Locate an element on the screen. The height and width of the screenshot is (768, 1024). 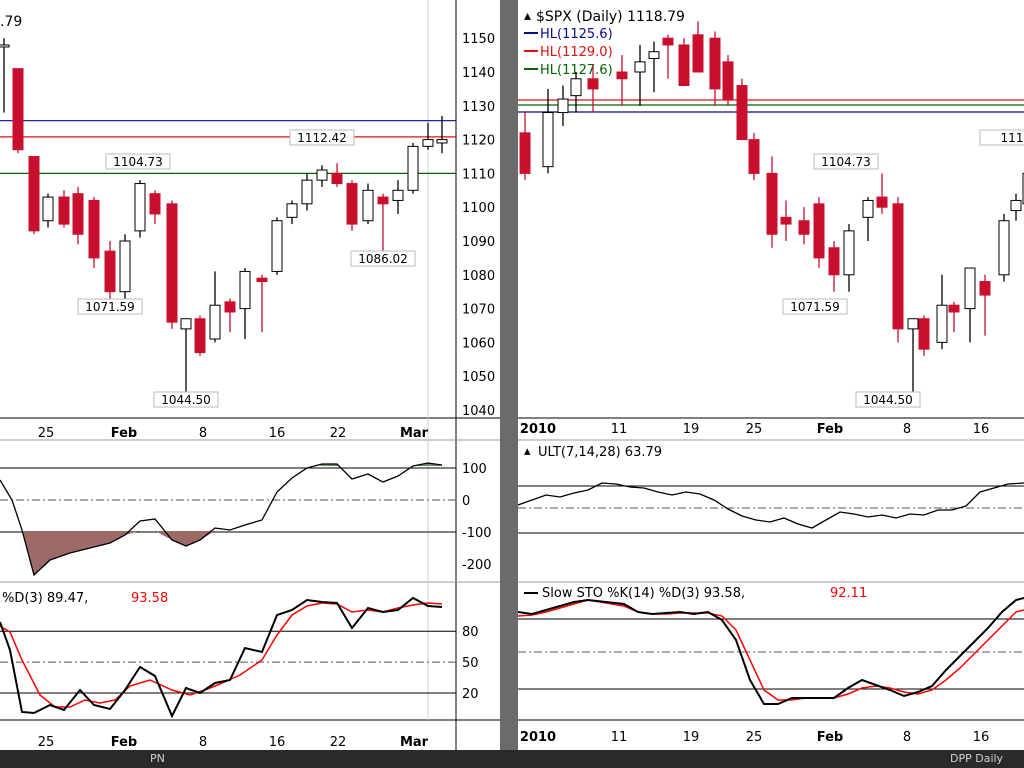
price-annotation: 1071.59 is located at coordinates (110, 307).